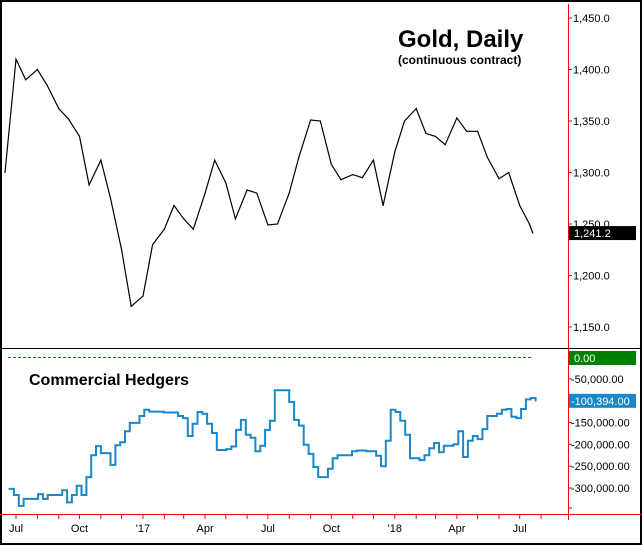  I want to click on chart-subtitle: (continuous contract), so click(459, 60).